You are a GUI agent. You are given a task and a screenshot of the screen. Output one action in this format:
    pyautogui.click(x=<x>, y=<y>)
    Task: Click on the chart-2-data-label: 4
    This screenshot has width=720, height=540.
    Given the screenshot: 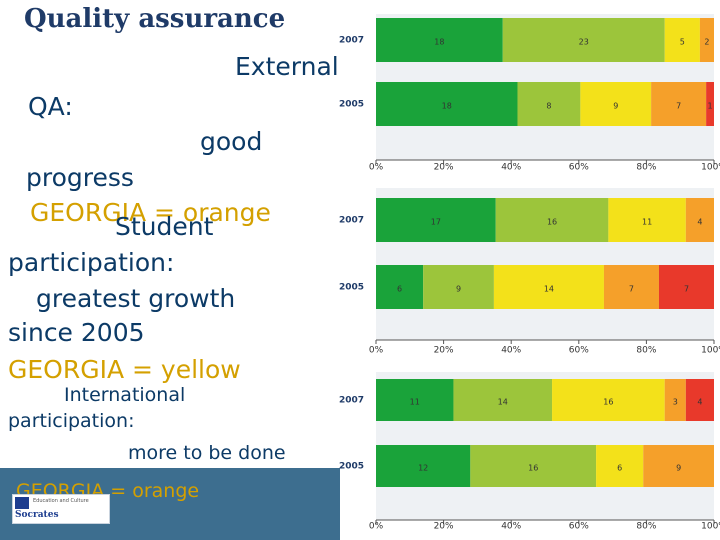 What is the action you would take?
    pyautogui.click(x=699, y=402)
    